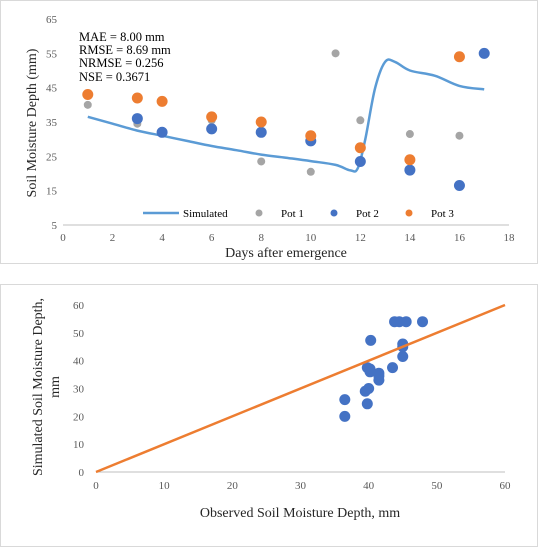 This screenshot has width=538, height=550. I want to click on chart2-y-axis-title-line2: mm, so click(55, 387).